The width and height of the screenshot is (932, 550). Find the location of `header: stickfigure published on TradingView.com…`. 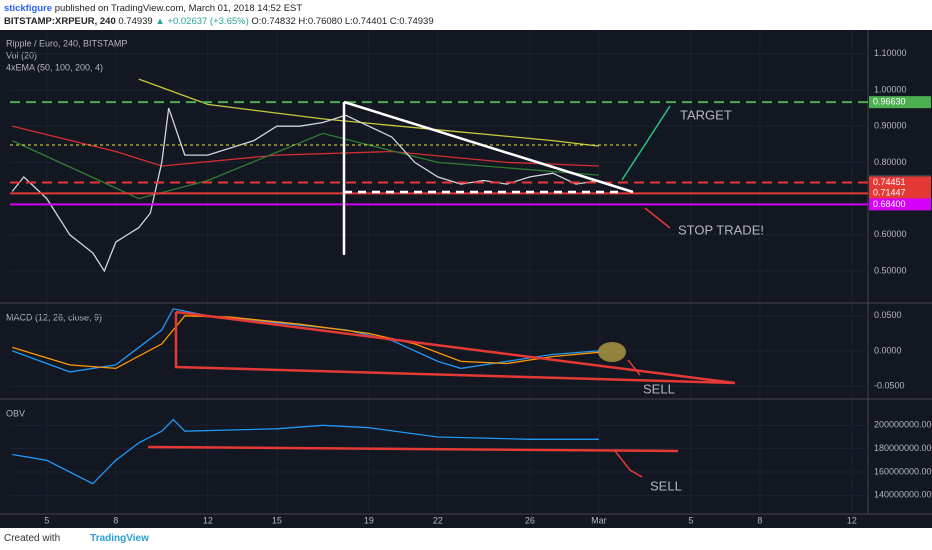

header: stickfigure published on TradingView.com… is located at coordinates (466, 15).